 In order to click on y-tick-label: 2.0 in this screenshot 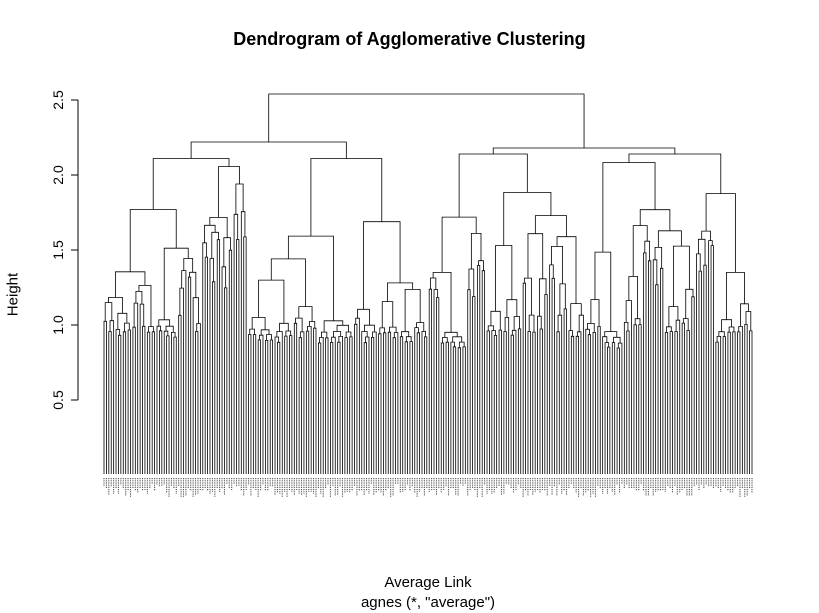, I will do `click(58, 175)`.